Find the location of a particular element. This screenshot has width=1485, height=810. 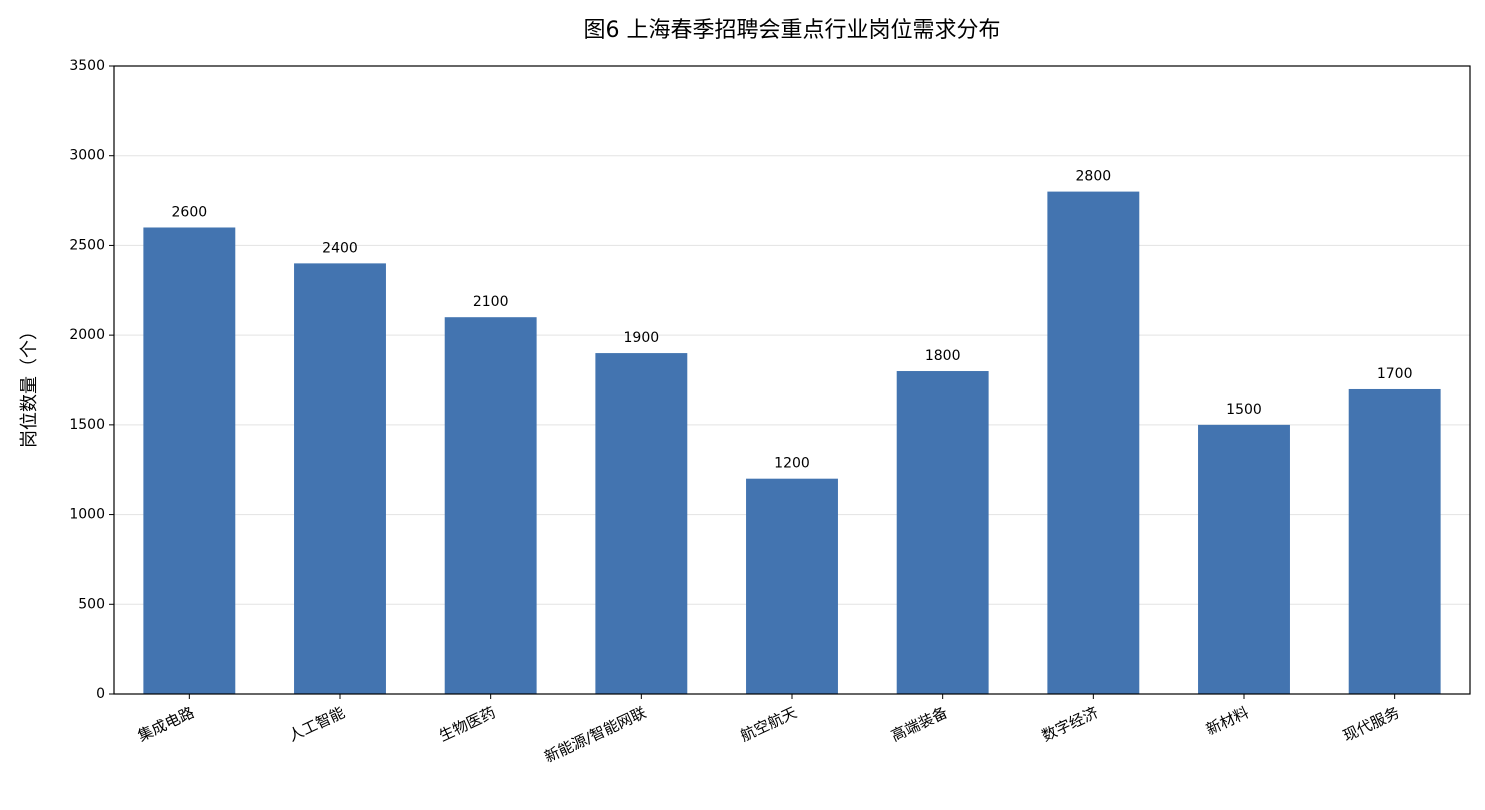

y-tick-label: 0 is located at coordinates (100, 694).